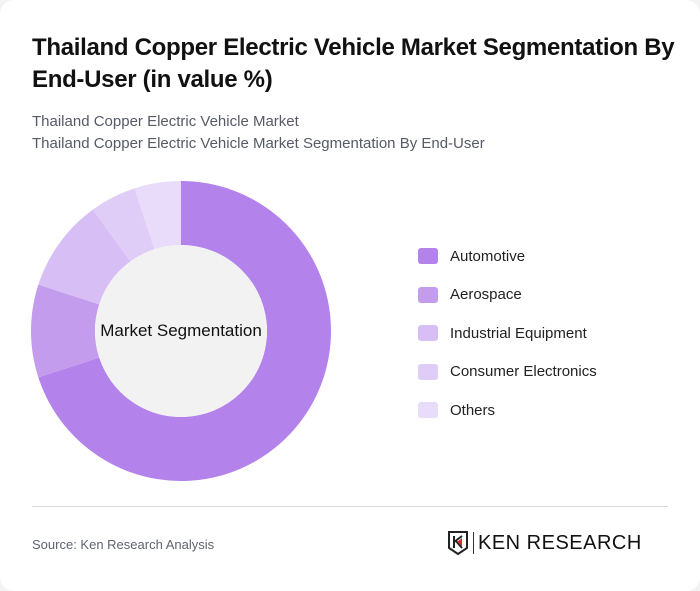 The width and height of the screenshot is (700, 591). What do you see at coordinates (65, 331) in the screenshot?
I see `donut-slice-aerospace` at bounding box center [65, 331].